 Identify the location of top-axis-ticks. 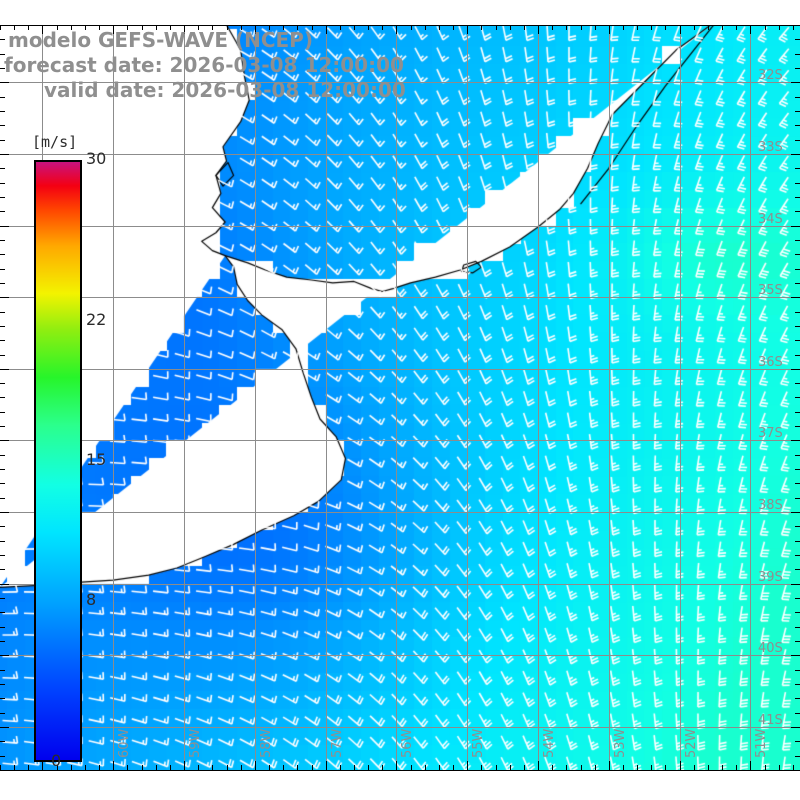
(400, 30).